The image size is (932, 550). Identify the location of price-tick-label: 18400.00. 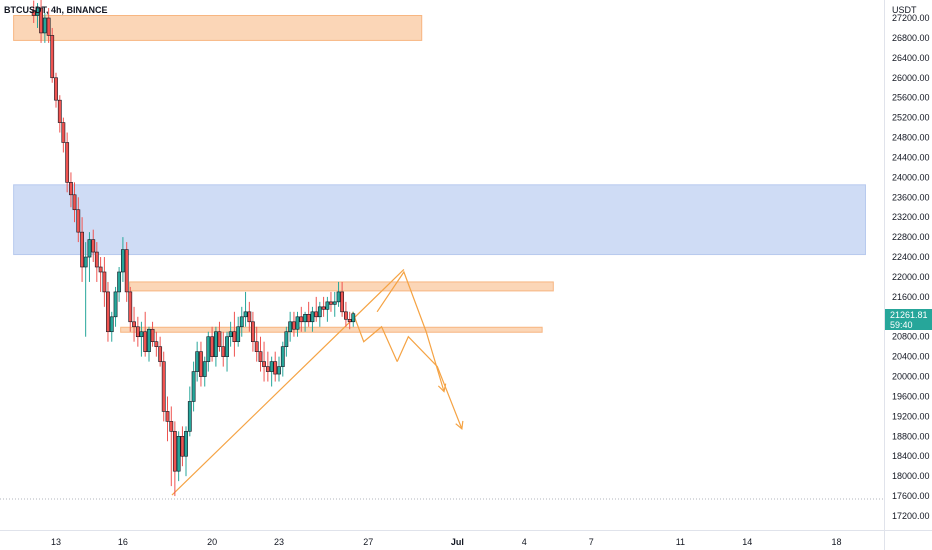
(911, 456).